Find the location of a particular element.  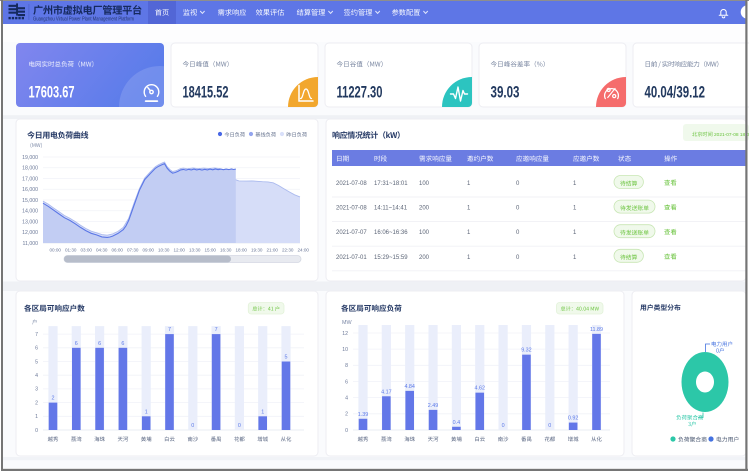

svg-text: 3 is located at coordinates (36, 390).